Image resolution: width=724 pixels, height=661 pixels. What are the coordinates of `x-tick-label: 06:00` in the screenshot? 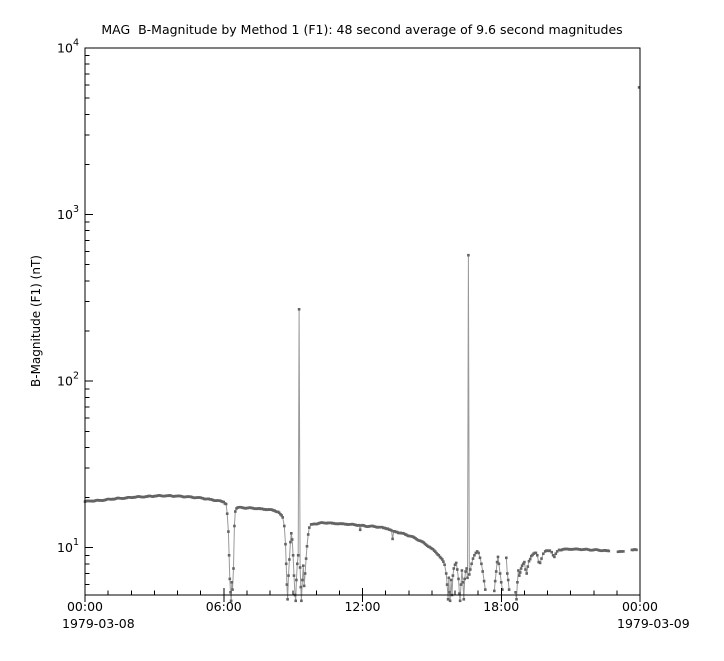 It's located at (224, 606).